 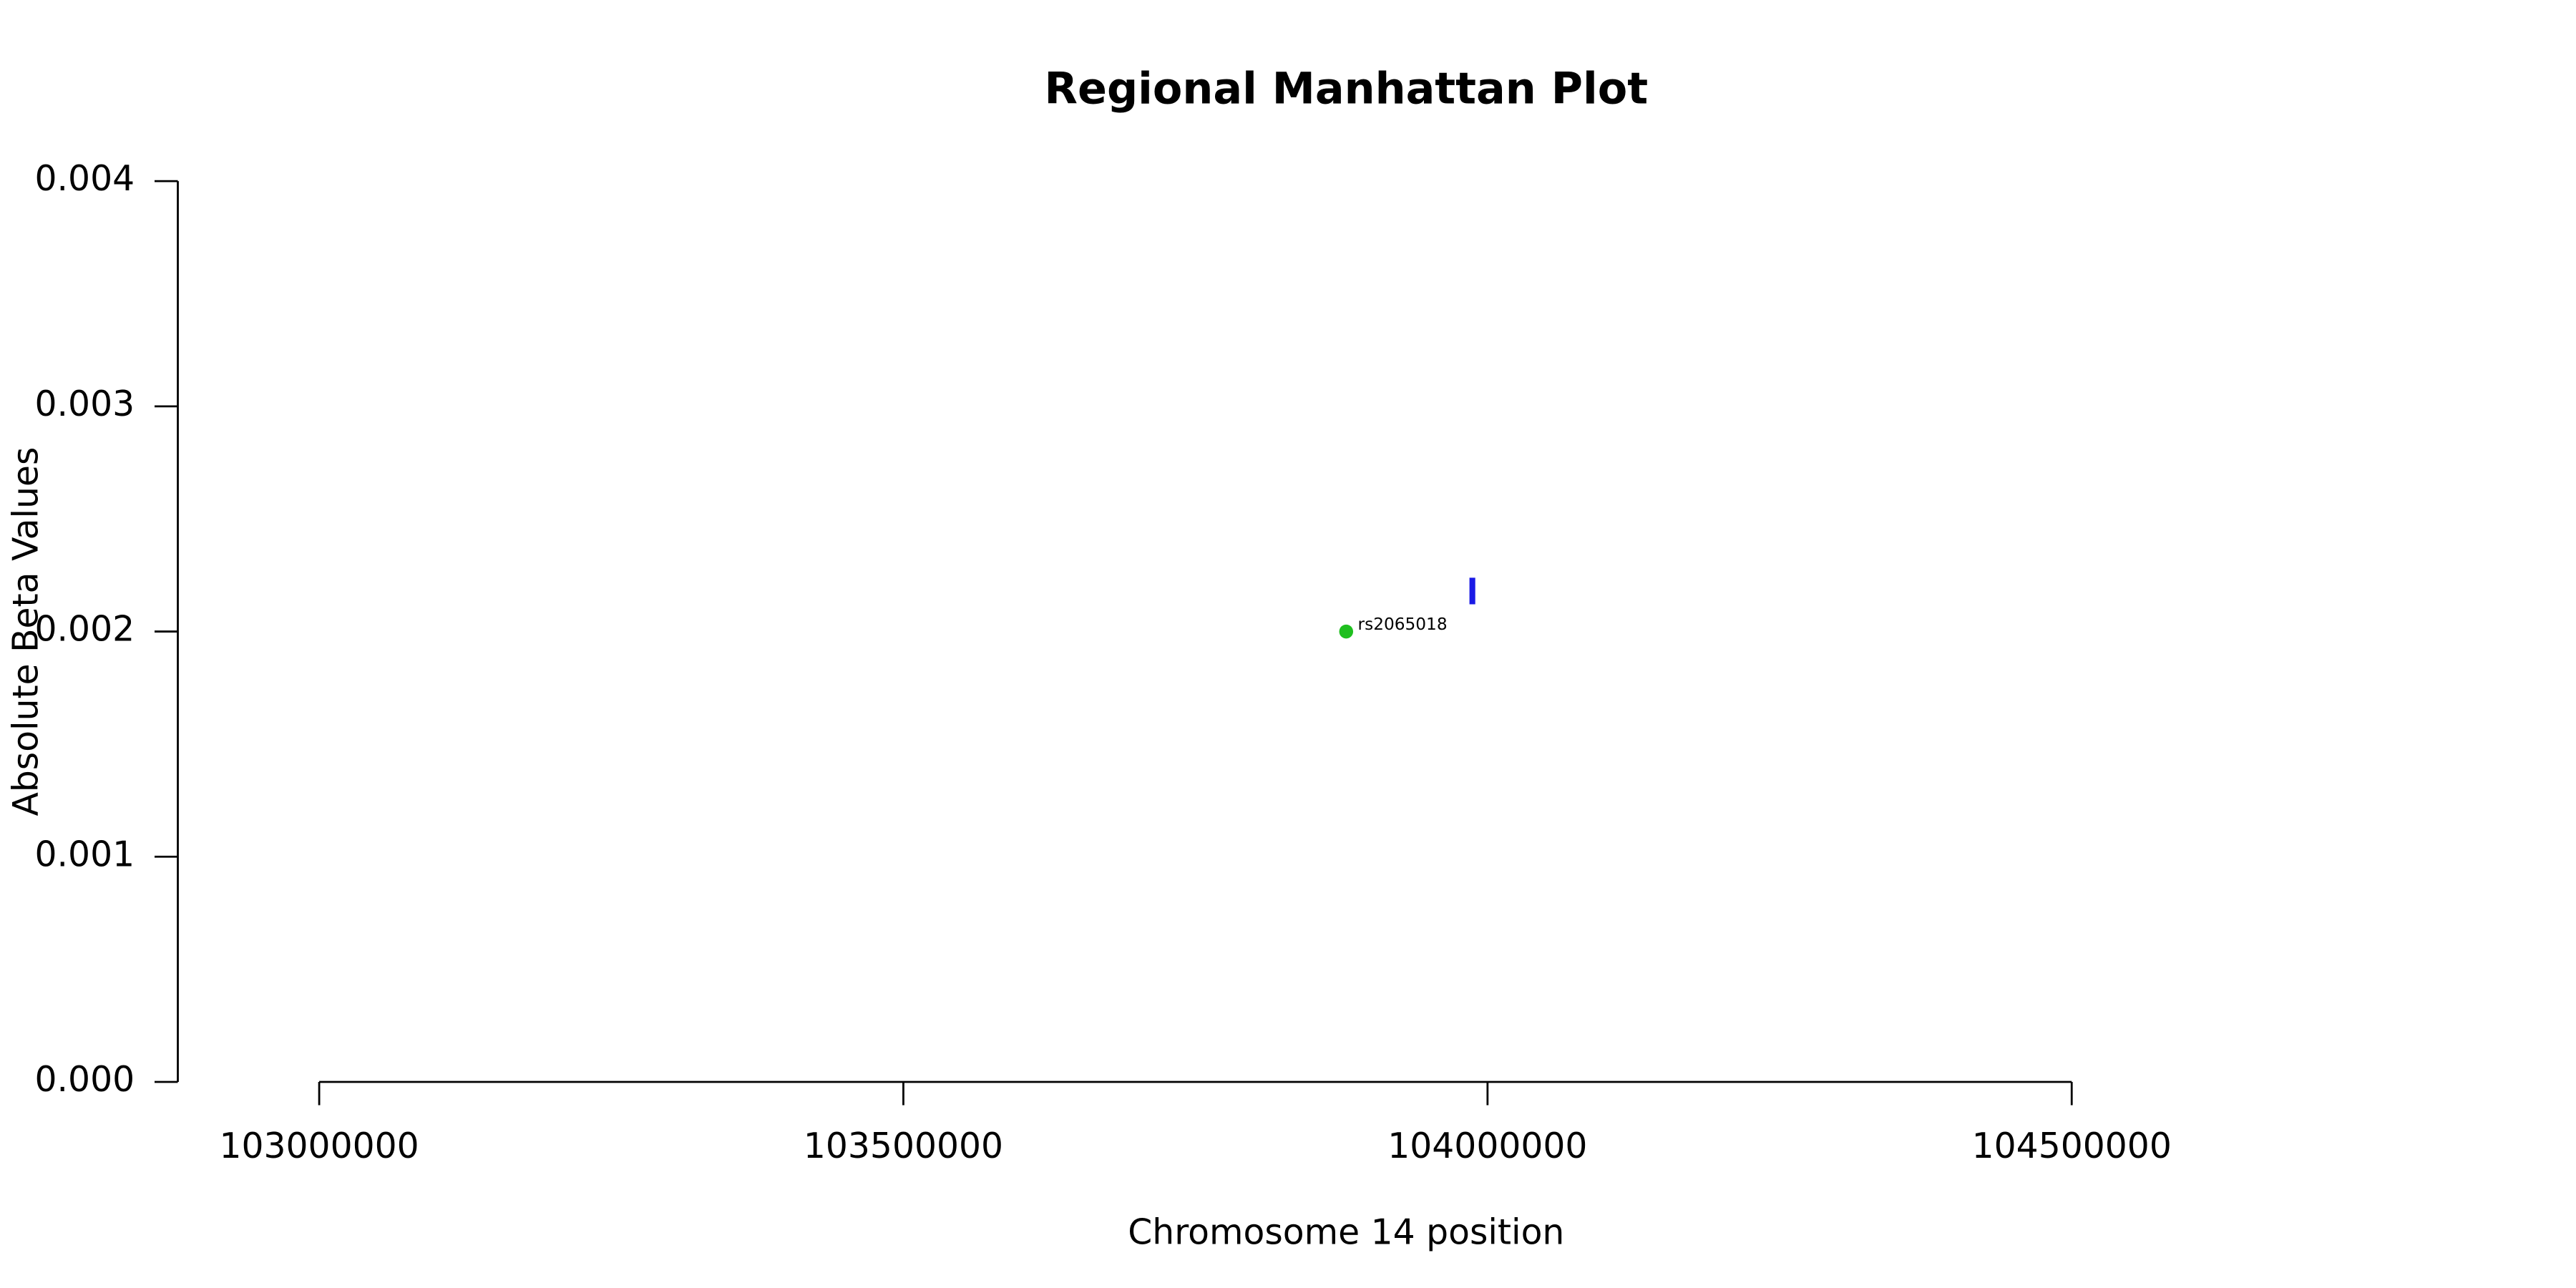 What do you see at coordinates (85, 1079) in the screenshot?
I see `y-tick-label: 0.000` at bounding box center [85, 1079].